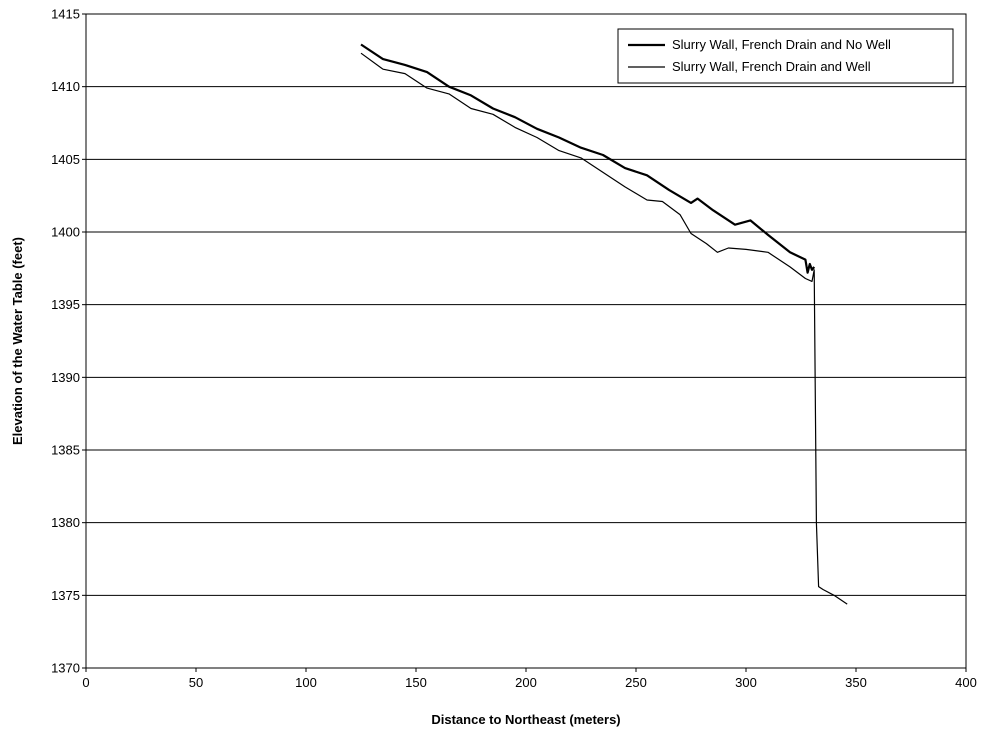  What do you see at coordinates (65, 304) in the screenshot?
I see `y-tick-label: 1395` at bounding box center [65, 304].